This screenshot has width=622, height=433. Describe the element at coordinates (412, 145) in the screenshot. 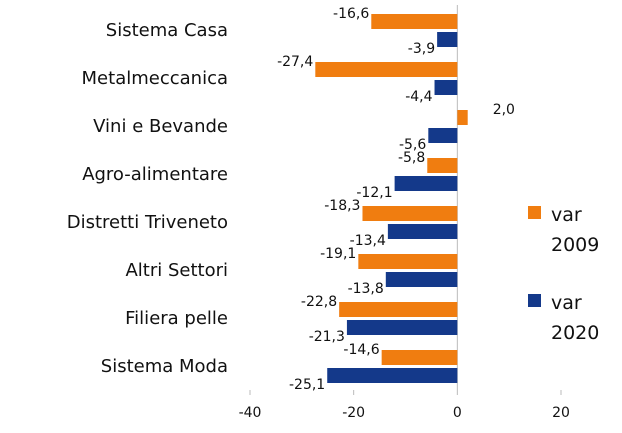

I see `data-label: -5,6` at that location.